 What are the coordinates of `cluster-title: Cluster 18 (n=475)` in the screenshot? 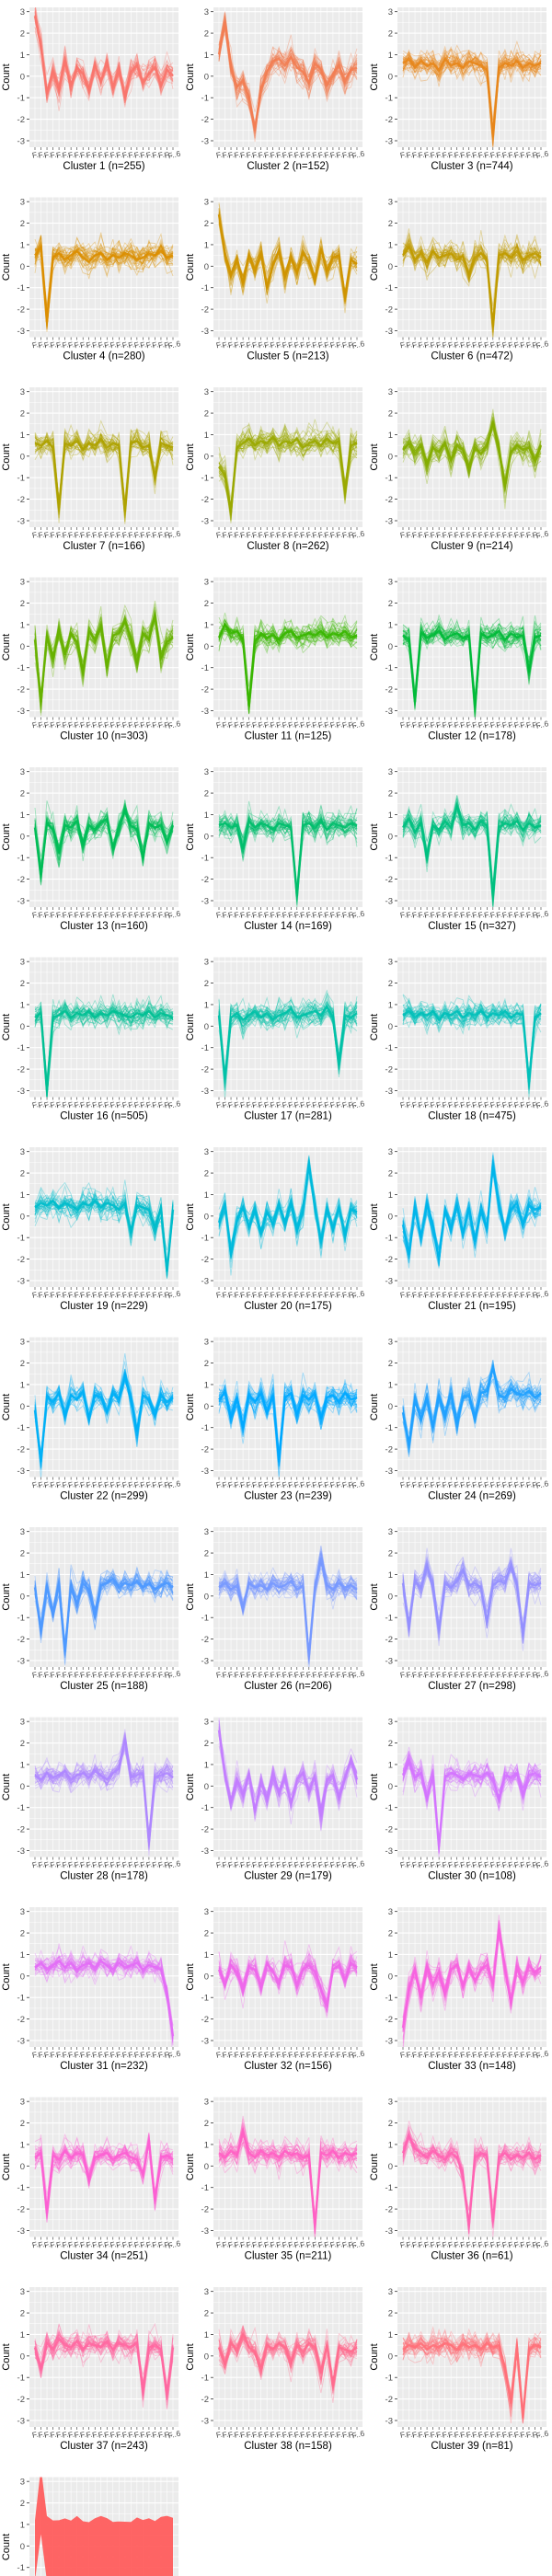 It's located at (472, 1116).